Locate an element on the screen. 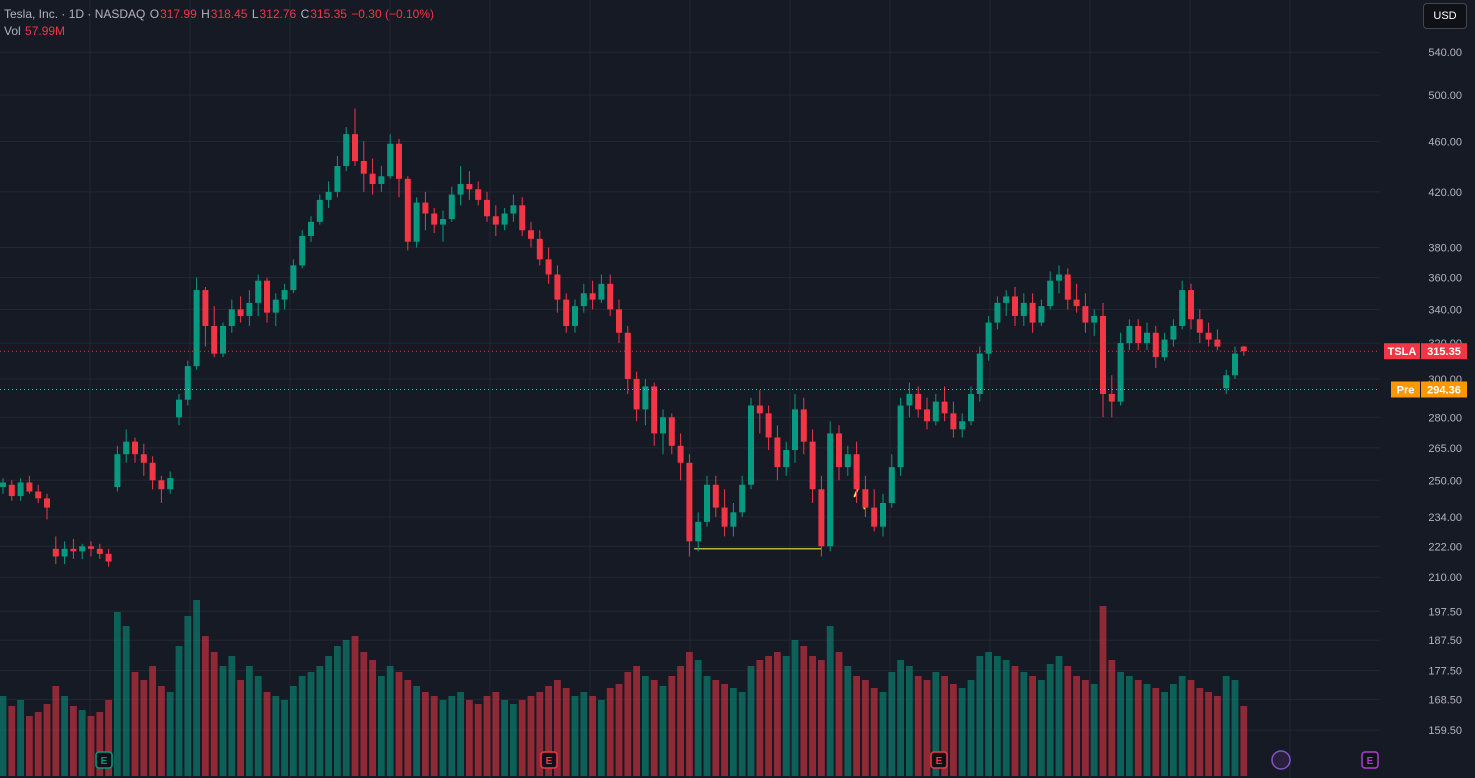 The image size is (1475, 778). earnings-marker-past is located at coordinates (104, 760).